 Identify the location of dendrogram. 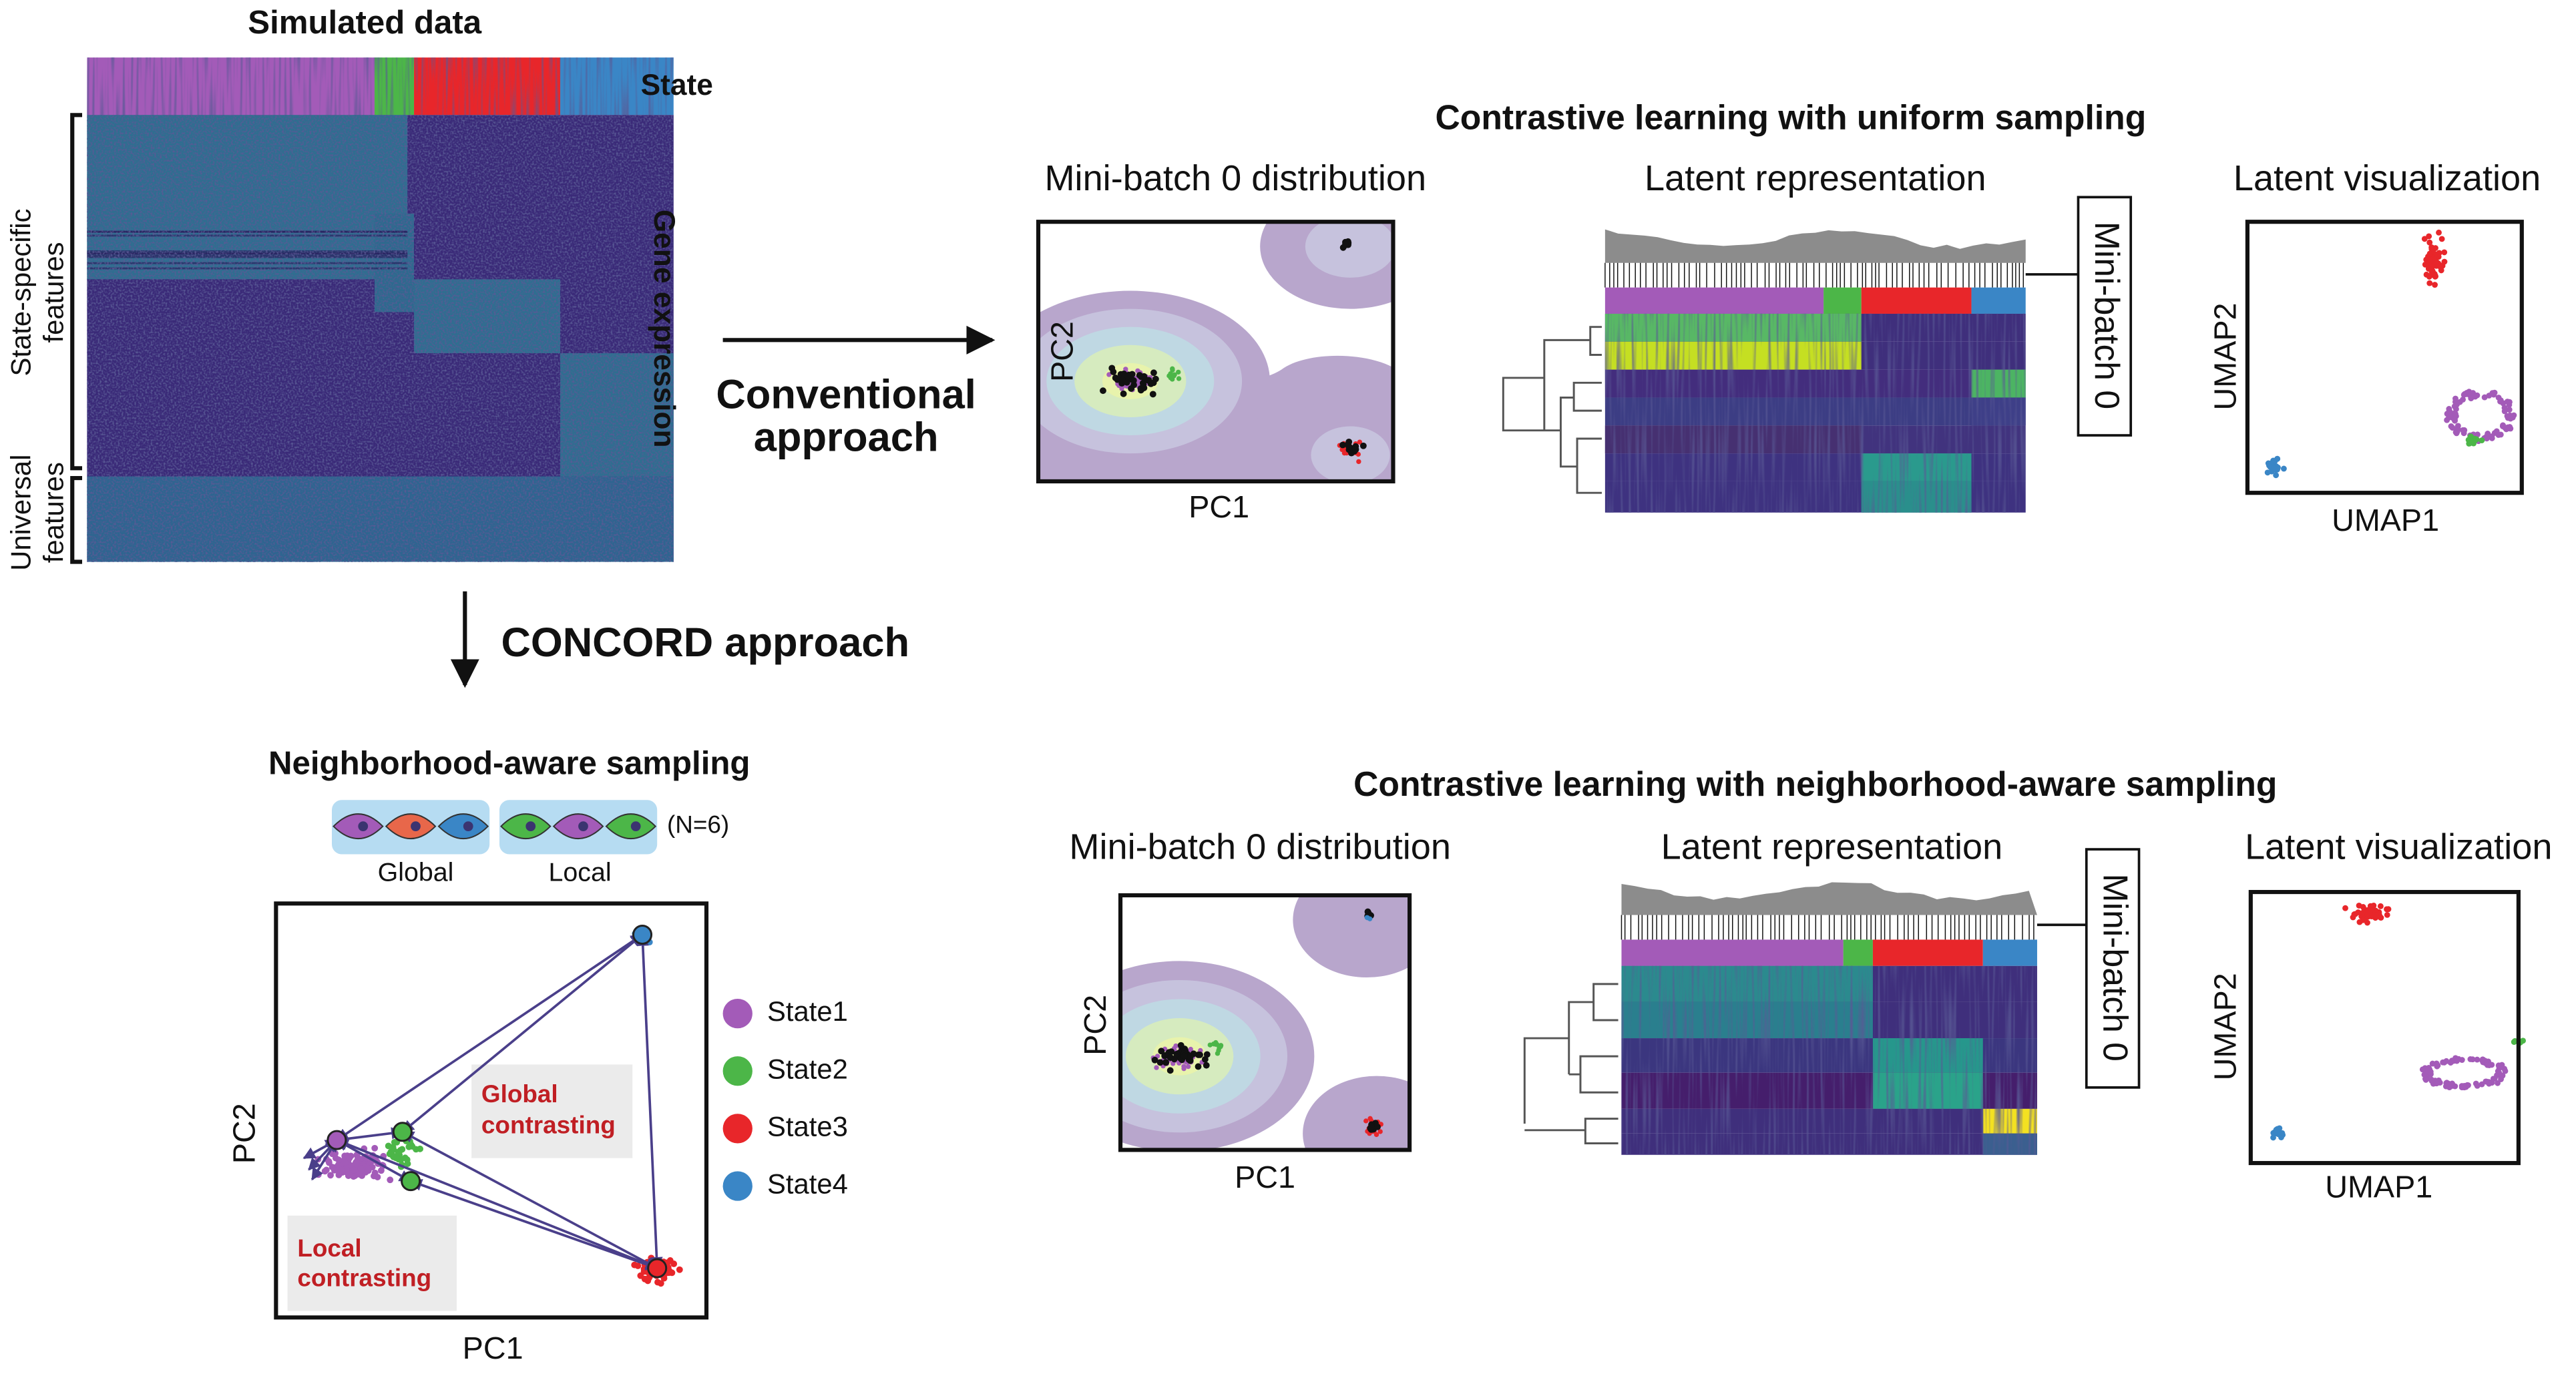
(1571, 1063).